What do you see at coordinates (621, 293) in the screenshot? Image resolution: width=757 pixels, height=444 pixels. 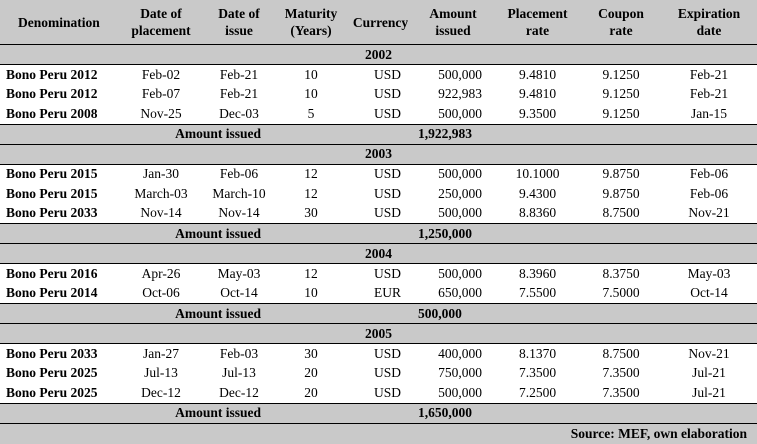 I see `table-cell: 7.5000` at bounding box center [621, 293].